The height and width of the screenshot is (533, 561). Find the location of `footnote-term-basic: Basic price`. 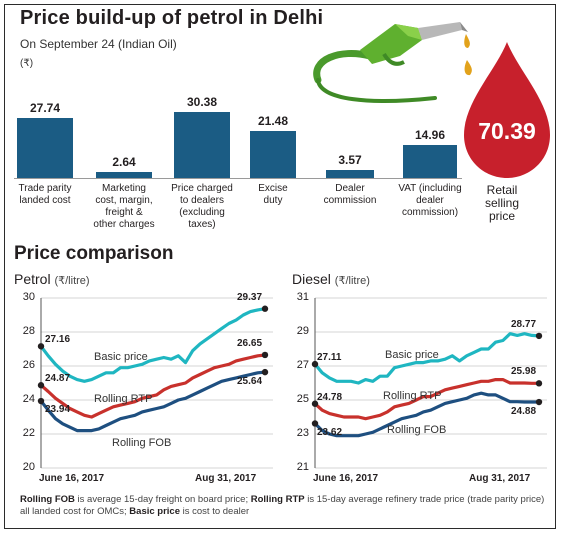

footnote-term-basic: Basic price is located at coordinates (154, 511).